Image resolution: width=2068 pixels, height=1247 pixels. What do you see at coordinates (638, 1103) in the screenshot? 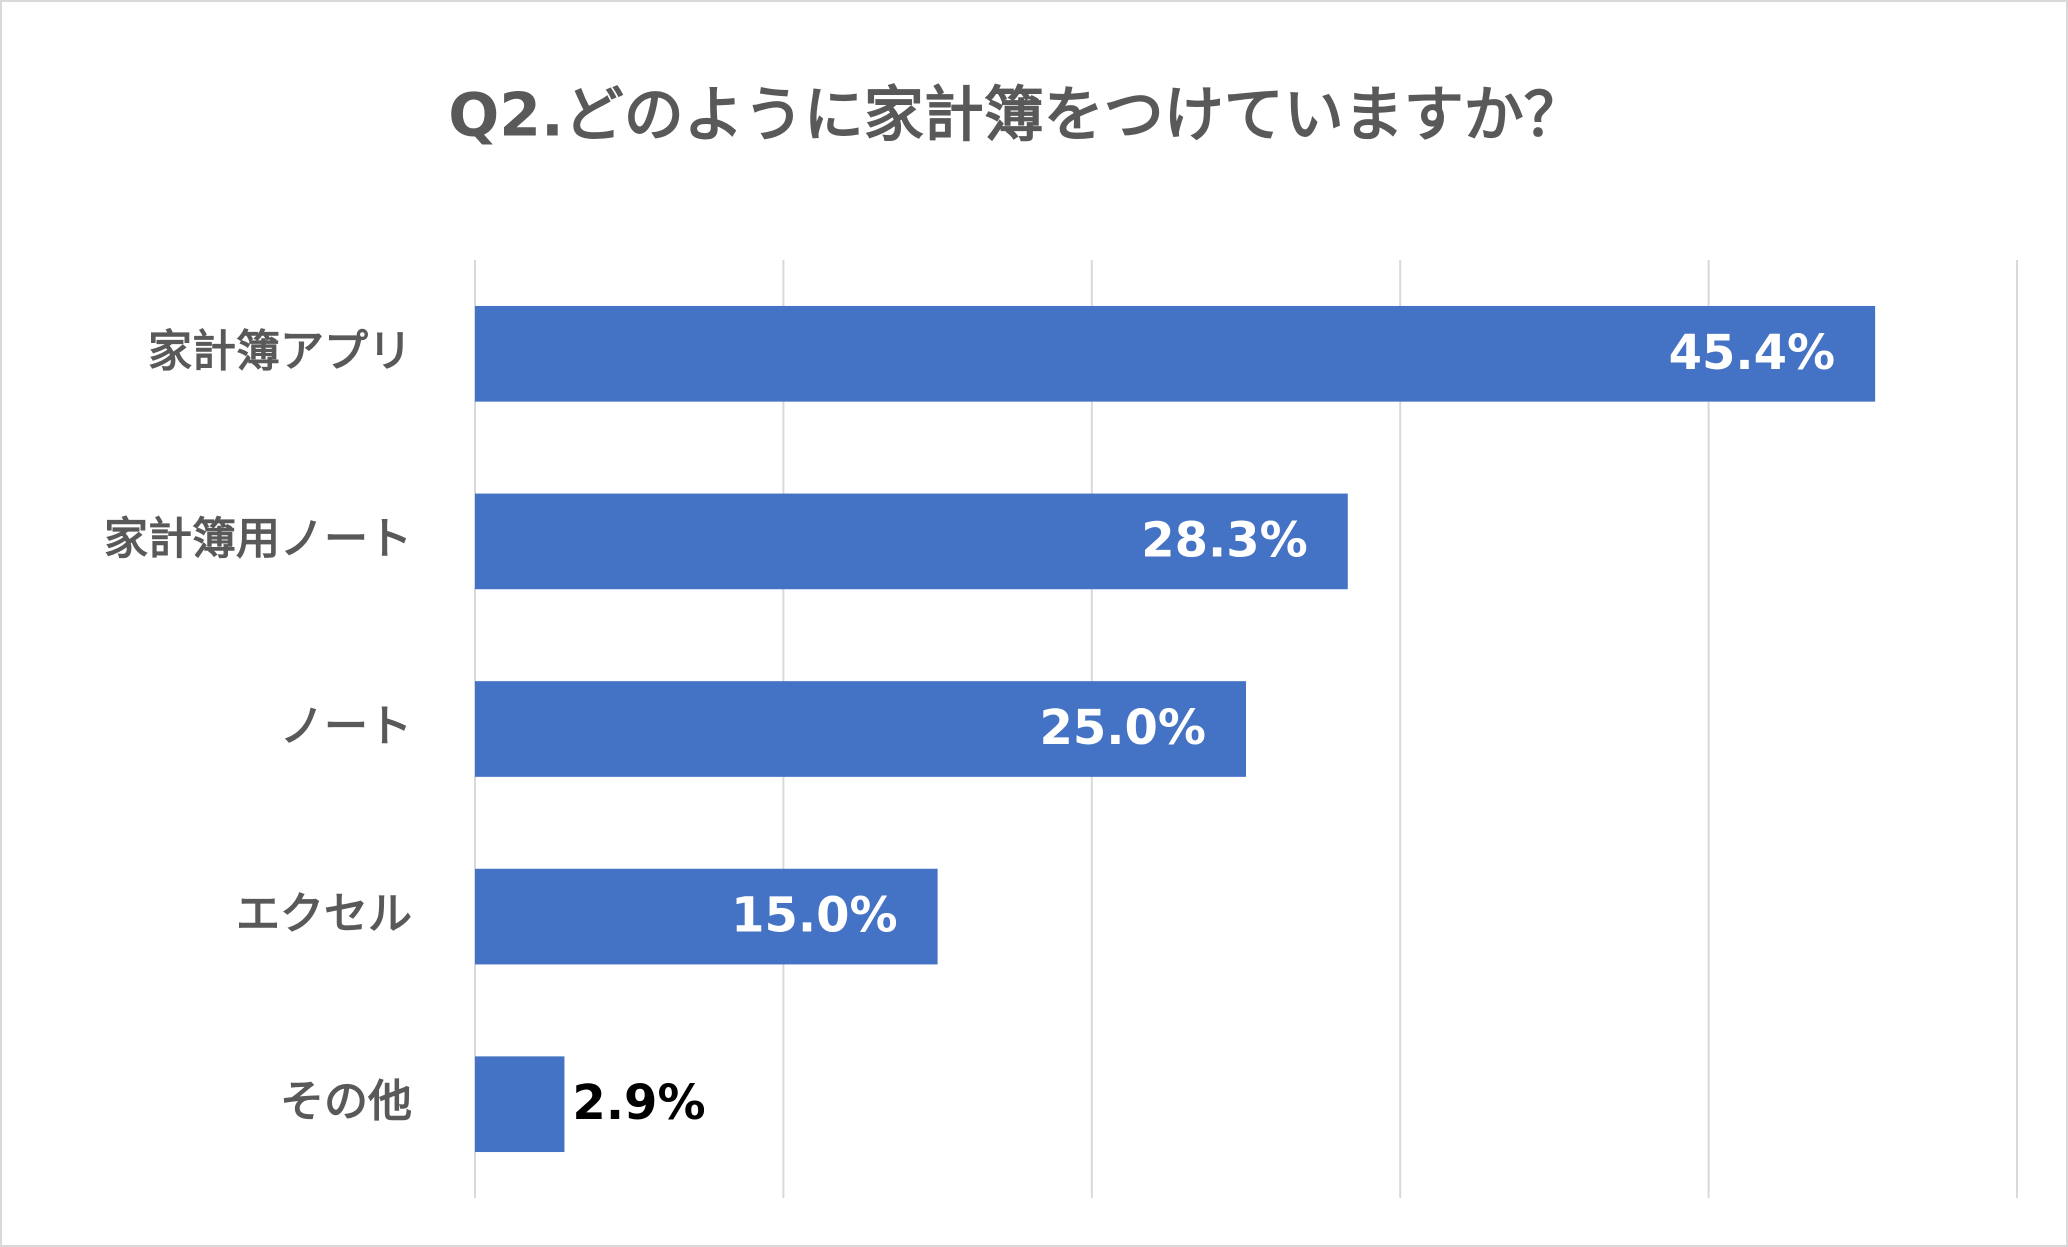
I see `value-label: 2.9%` at bounding box center [638, 1103].